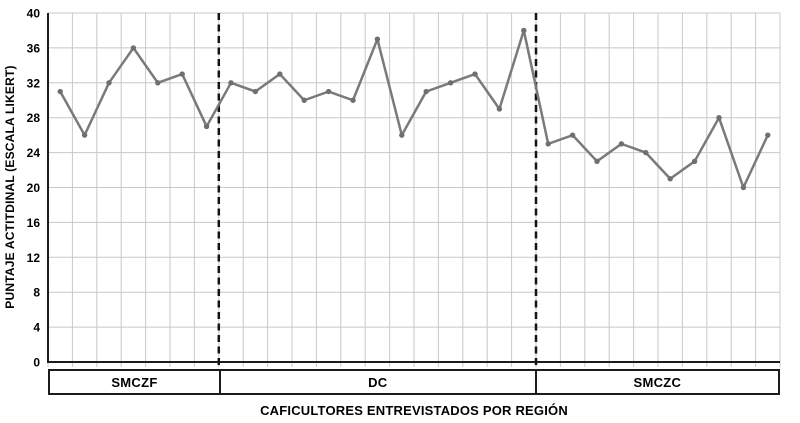 The width and height of the screenshot is (800, 423). What do you see at coordinates (34, 258) in the screenshot?
I see `y-tick-label: 12` at bounding box center [34, 258].